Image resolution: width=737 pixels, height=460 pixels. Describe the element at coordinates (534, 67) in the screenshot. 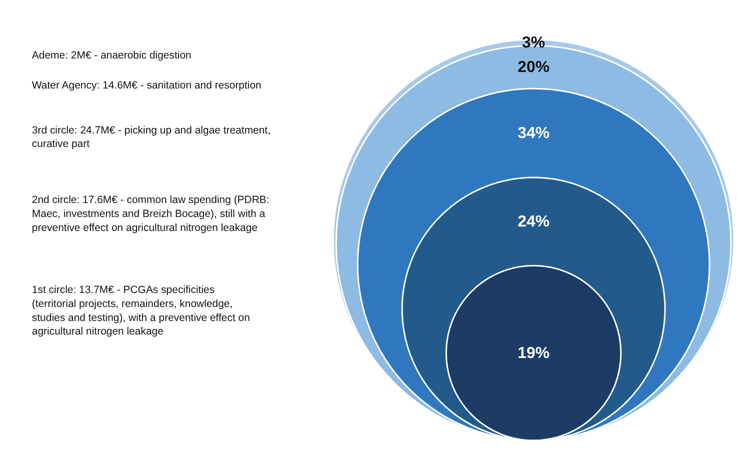

I see `data-label: 20%` at that location.